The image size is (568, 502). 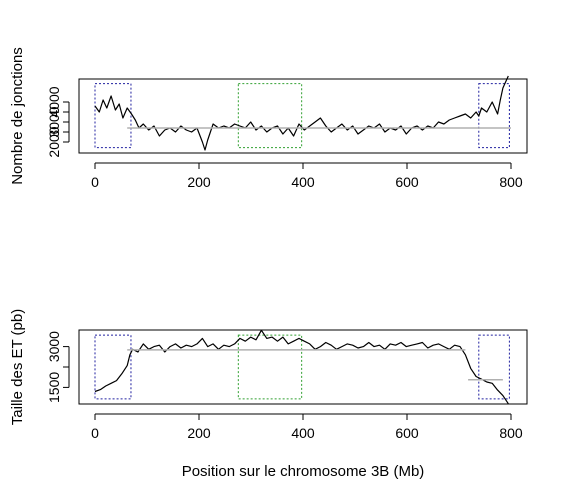 I want to click on y-tick-label: 2000, so click(x=54, y=141).